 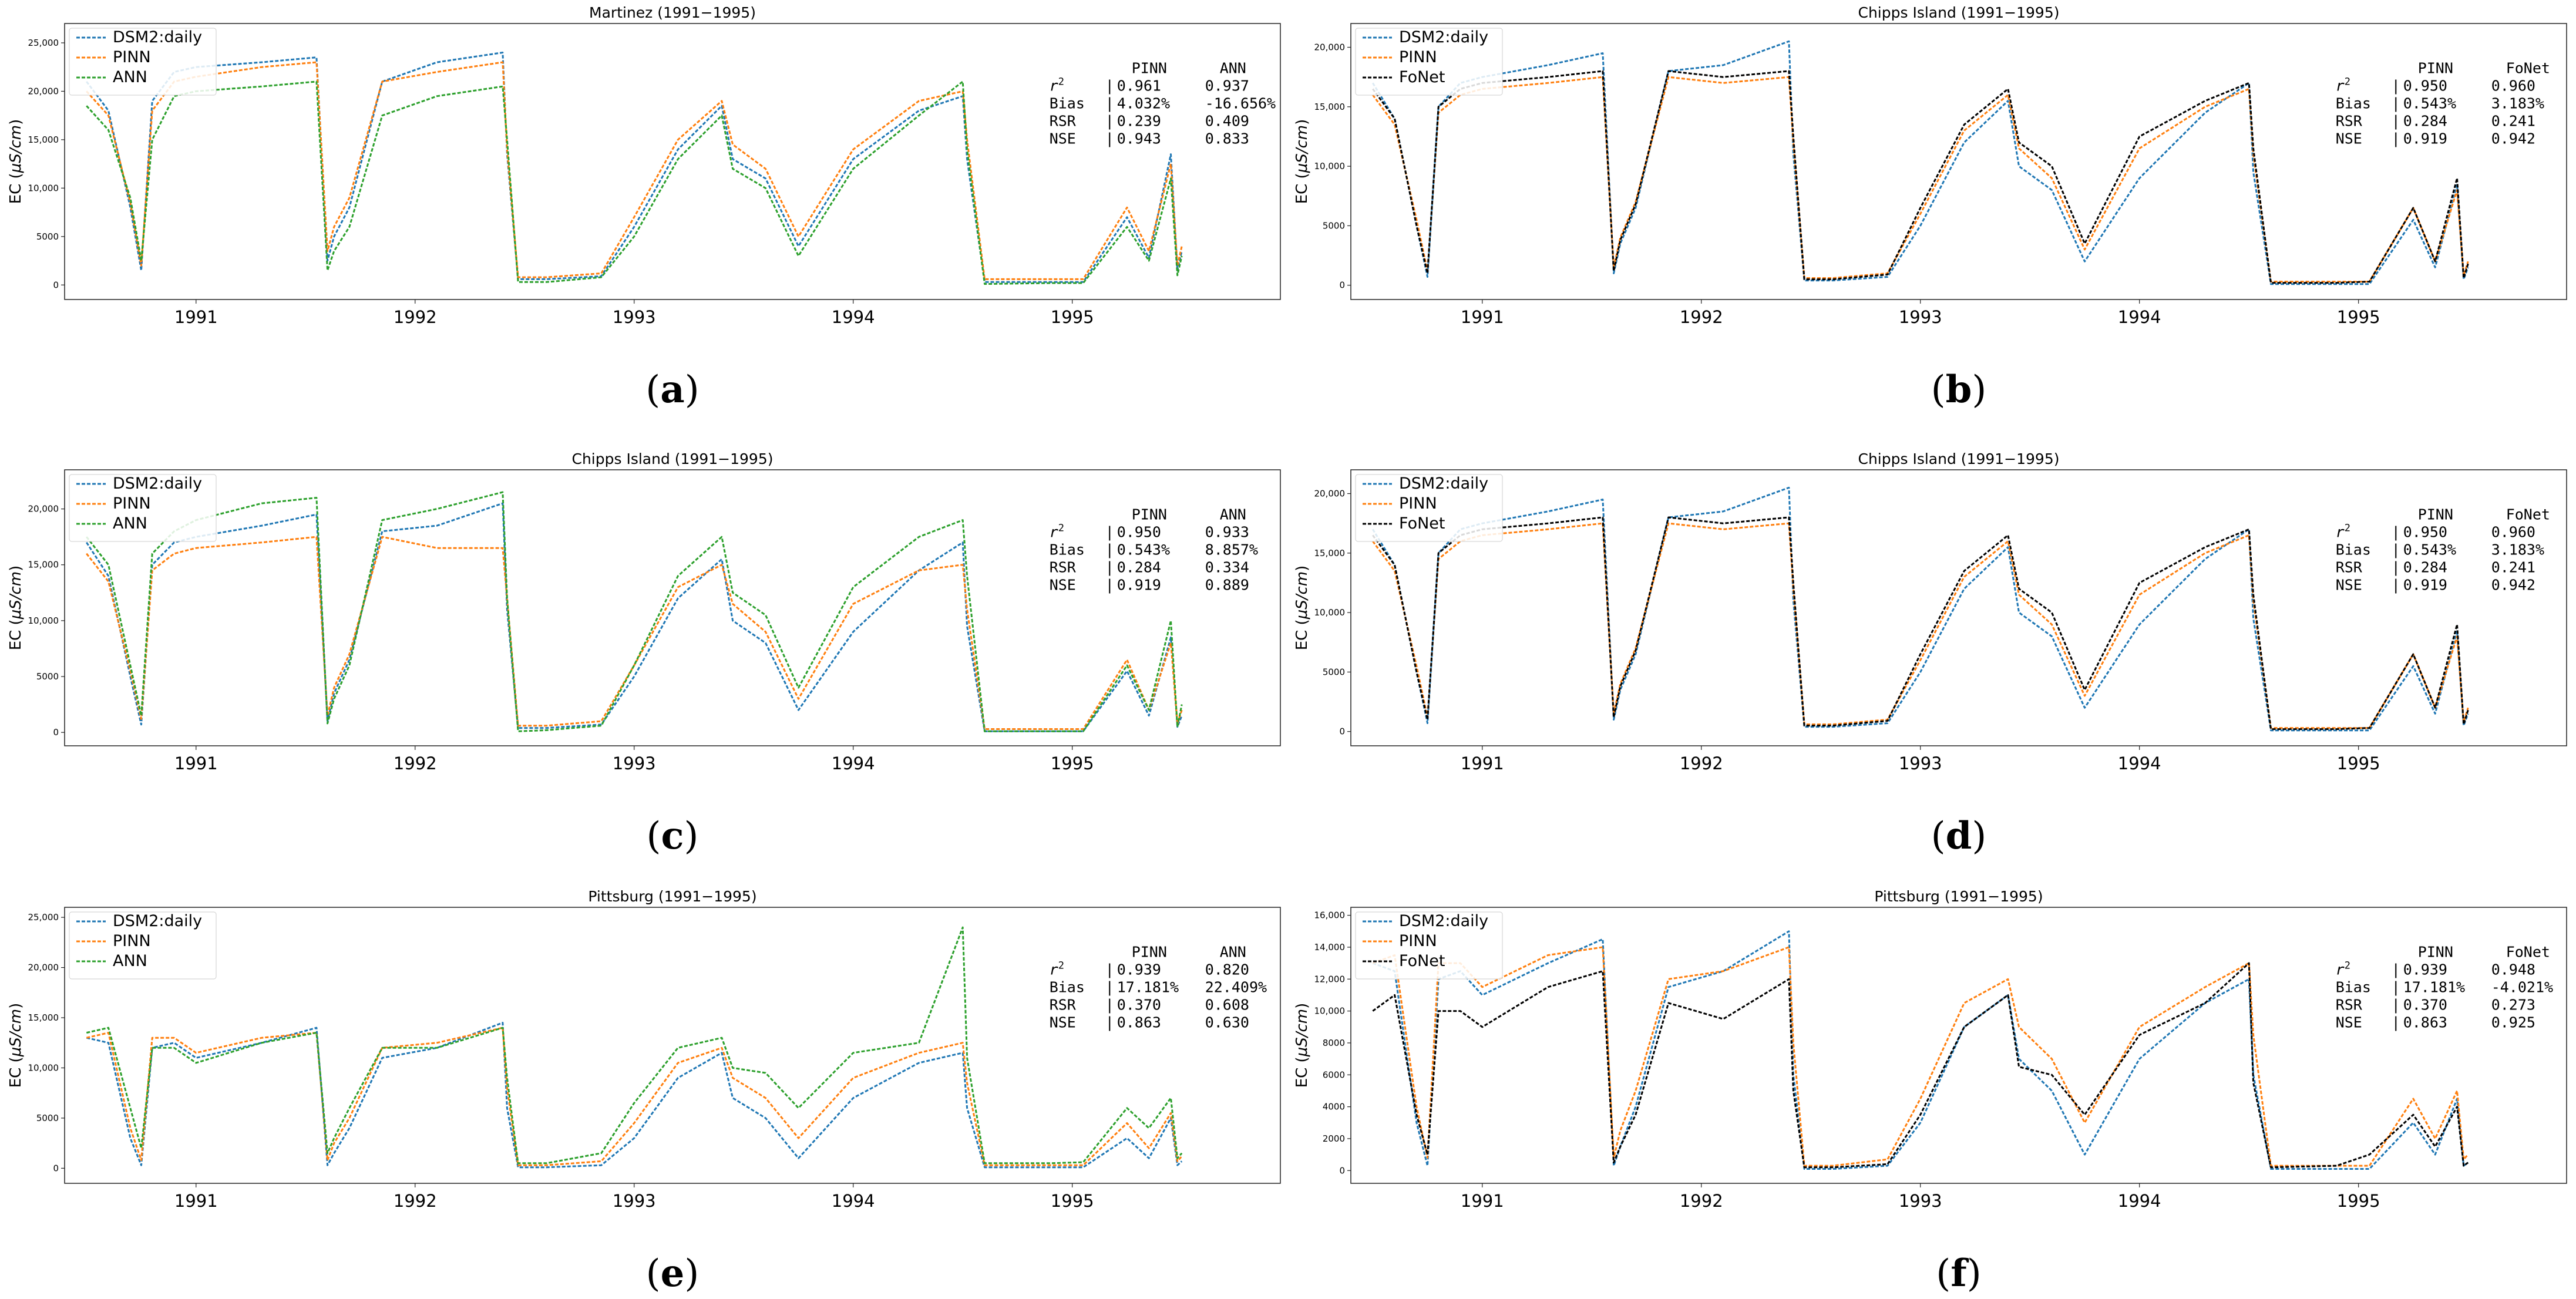 I want to click on stats-value: 0.863, so click(x=2425, y=1022).